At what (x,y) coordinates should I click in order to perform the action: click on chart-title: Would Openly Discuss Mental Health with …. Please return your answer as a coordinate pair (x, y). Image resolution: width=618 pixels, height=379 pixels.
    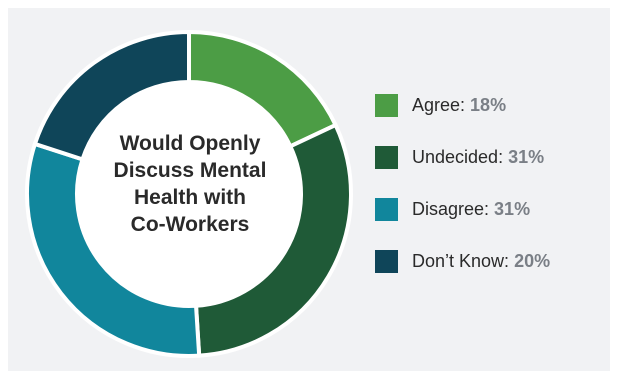
    Looking at the image, I should click on (190, 184).